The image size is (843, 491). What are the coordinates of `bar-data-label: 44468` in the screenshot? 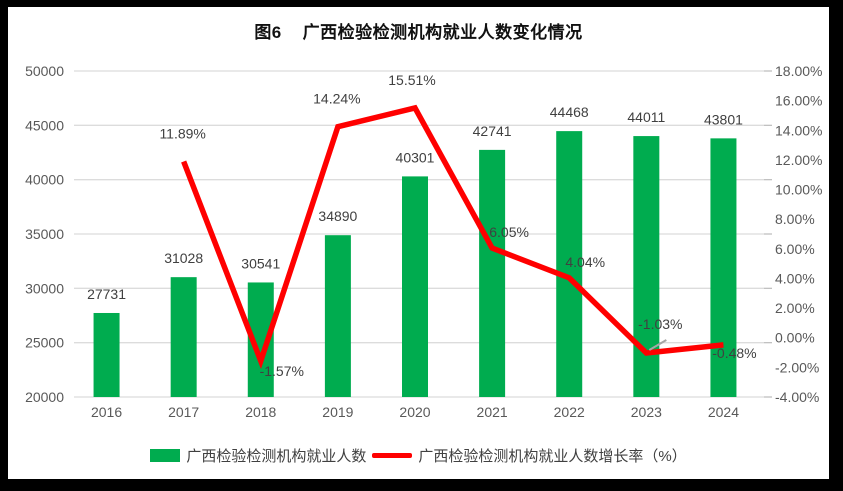 It's located at (569, 112).